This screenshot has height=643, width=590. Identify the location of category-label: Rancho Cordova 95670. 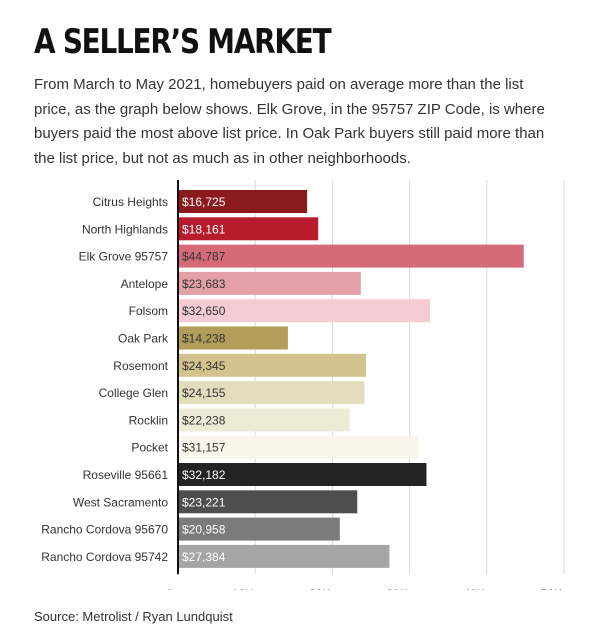
(104, 530).